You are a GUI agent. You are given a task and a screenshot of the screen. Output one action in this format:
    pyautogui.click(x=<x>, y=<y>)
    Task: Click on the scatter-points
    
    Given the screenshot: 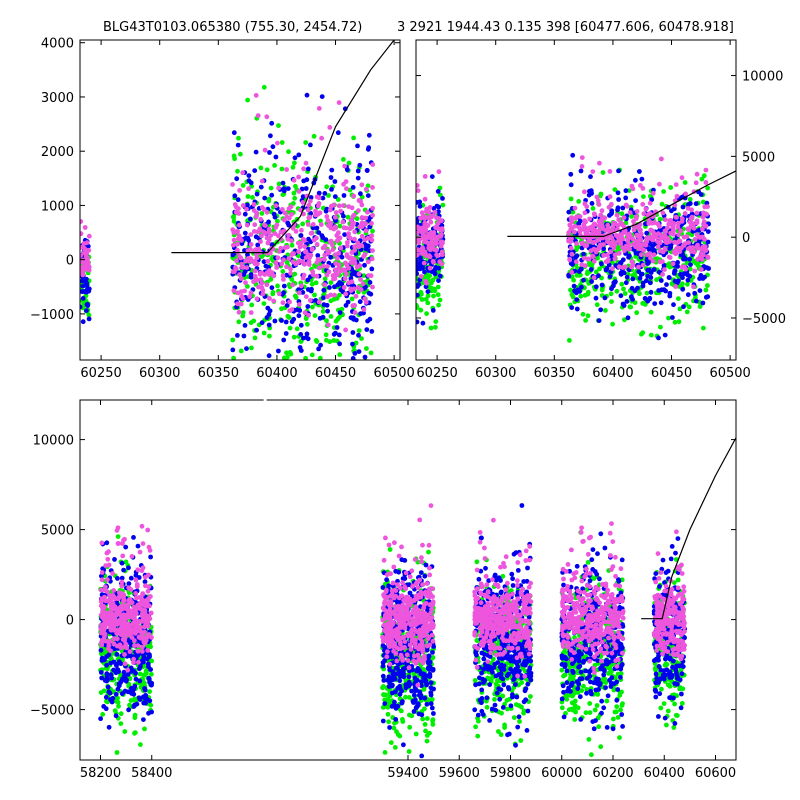 What is the action you would take?
    pyautogui.click(x=563, y=247)
    